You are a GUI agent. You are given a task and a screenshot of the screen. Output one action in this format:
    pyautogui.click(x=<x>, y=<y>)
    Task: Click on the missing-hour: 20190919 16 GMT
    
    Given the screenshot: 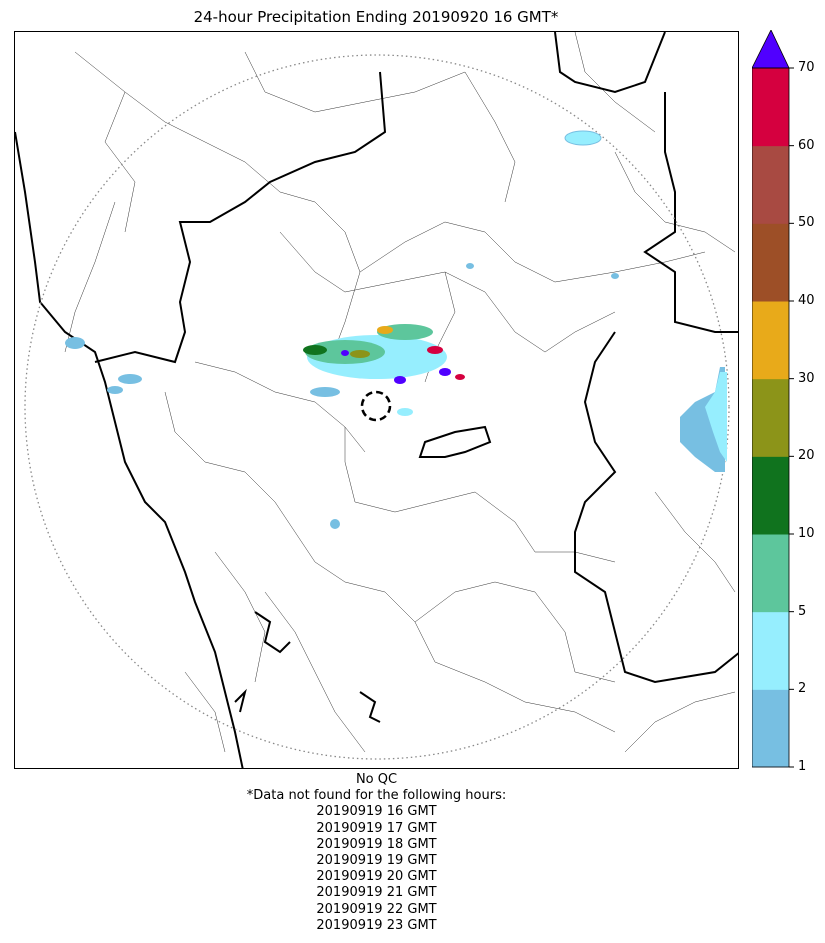 What is the action you would take?
    pyautogui.click(x=376, y=812)
    